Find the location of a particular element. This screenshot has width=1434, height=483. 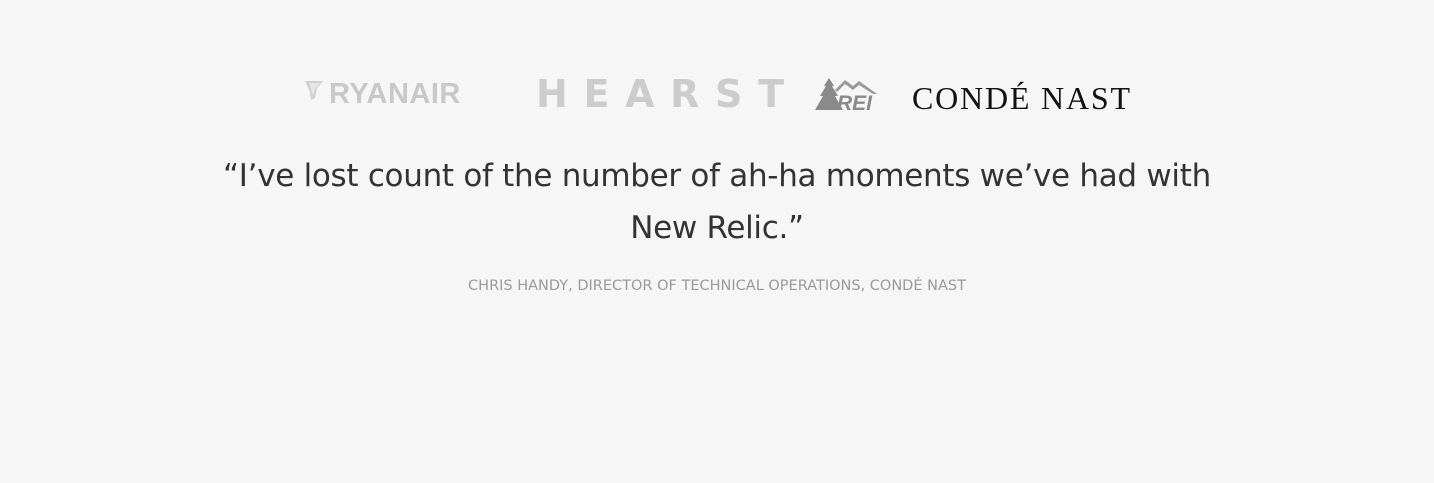

conde-nast-logo: CONDÉ NAST is located at coordinates (1022, 96).